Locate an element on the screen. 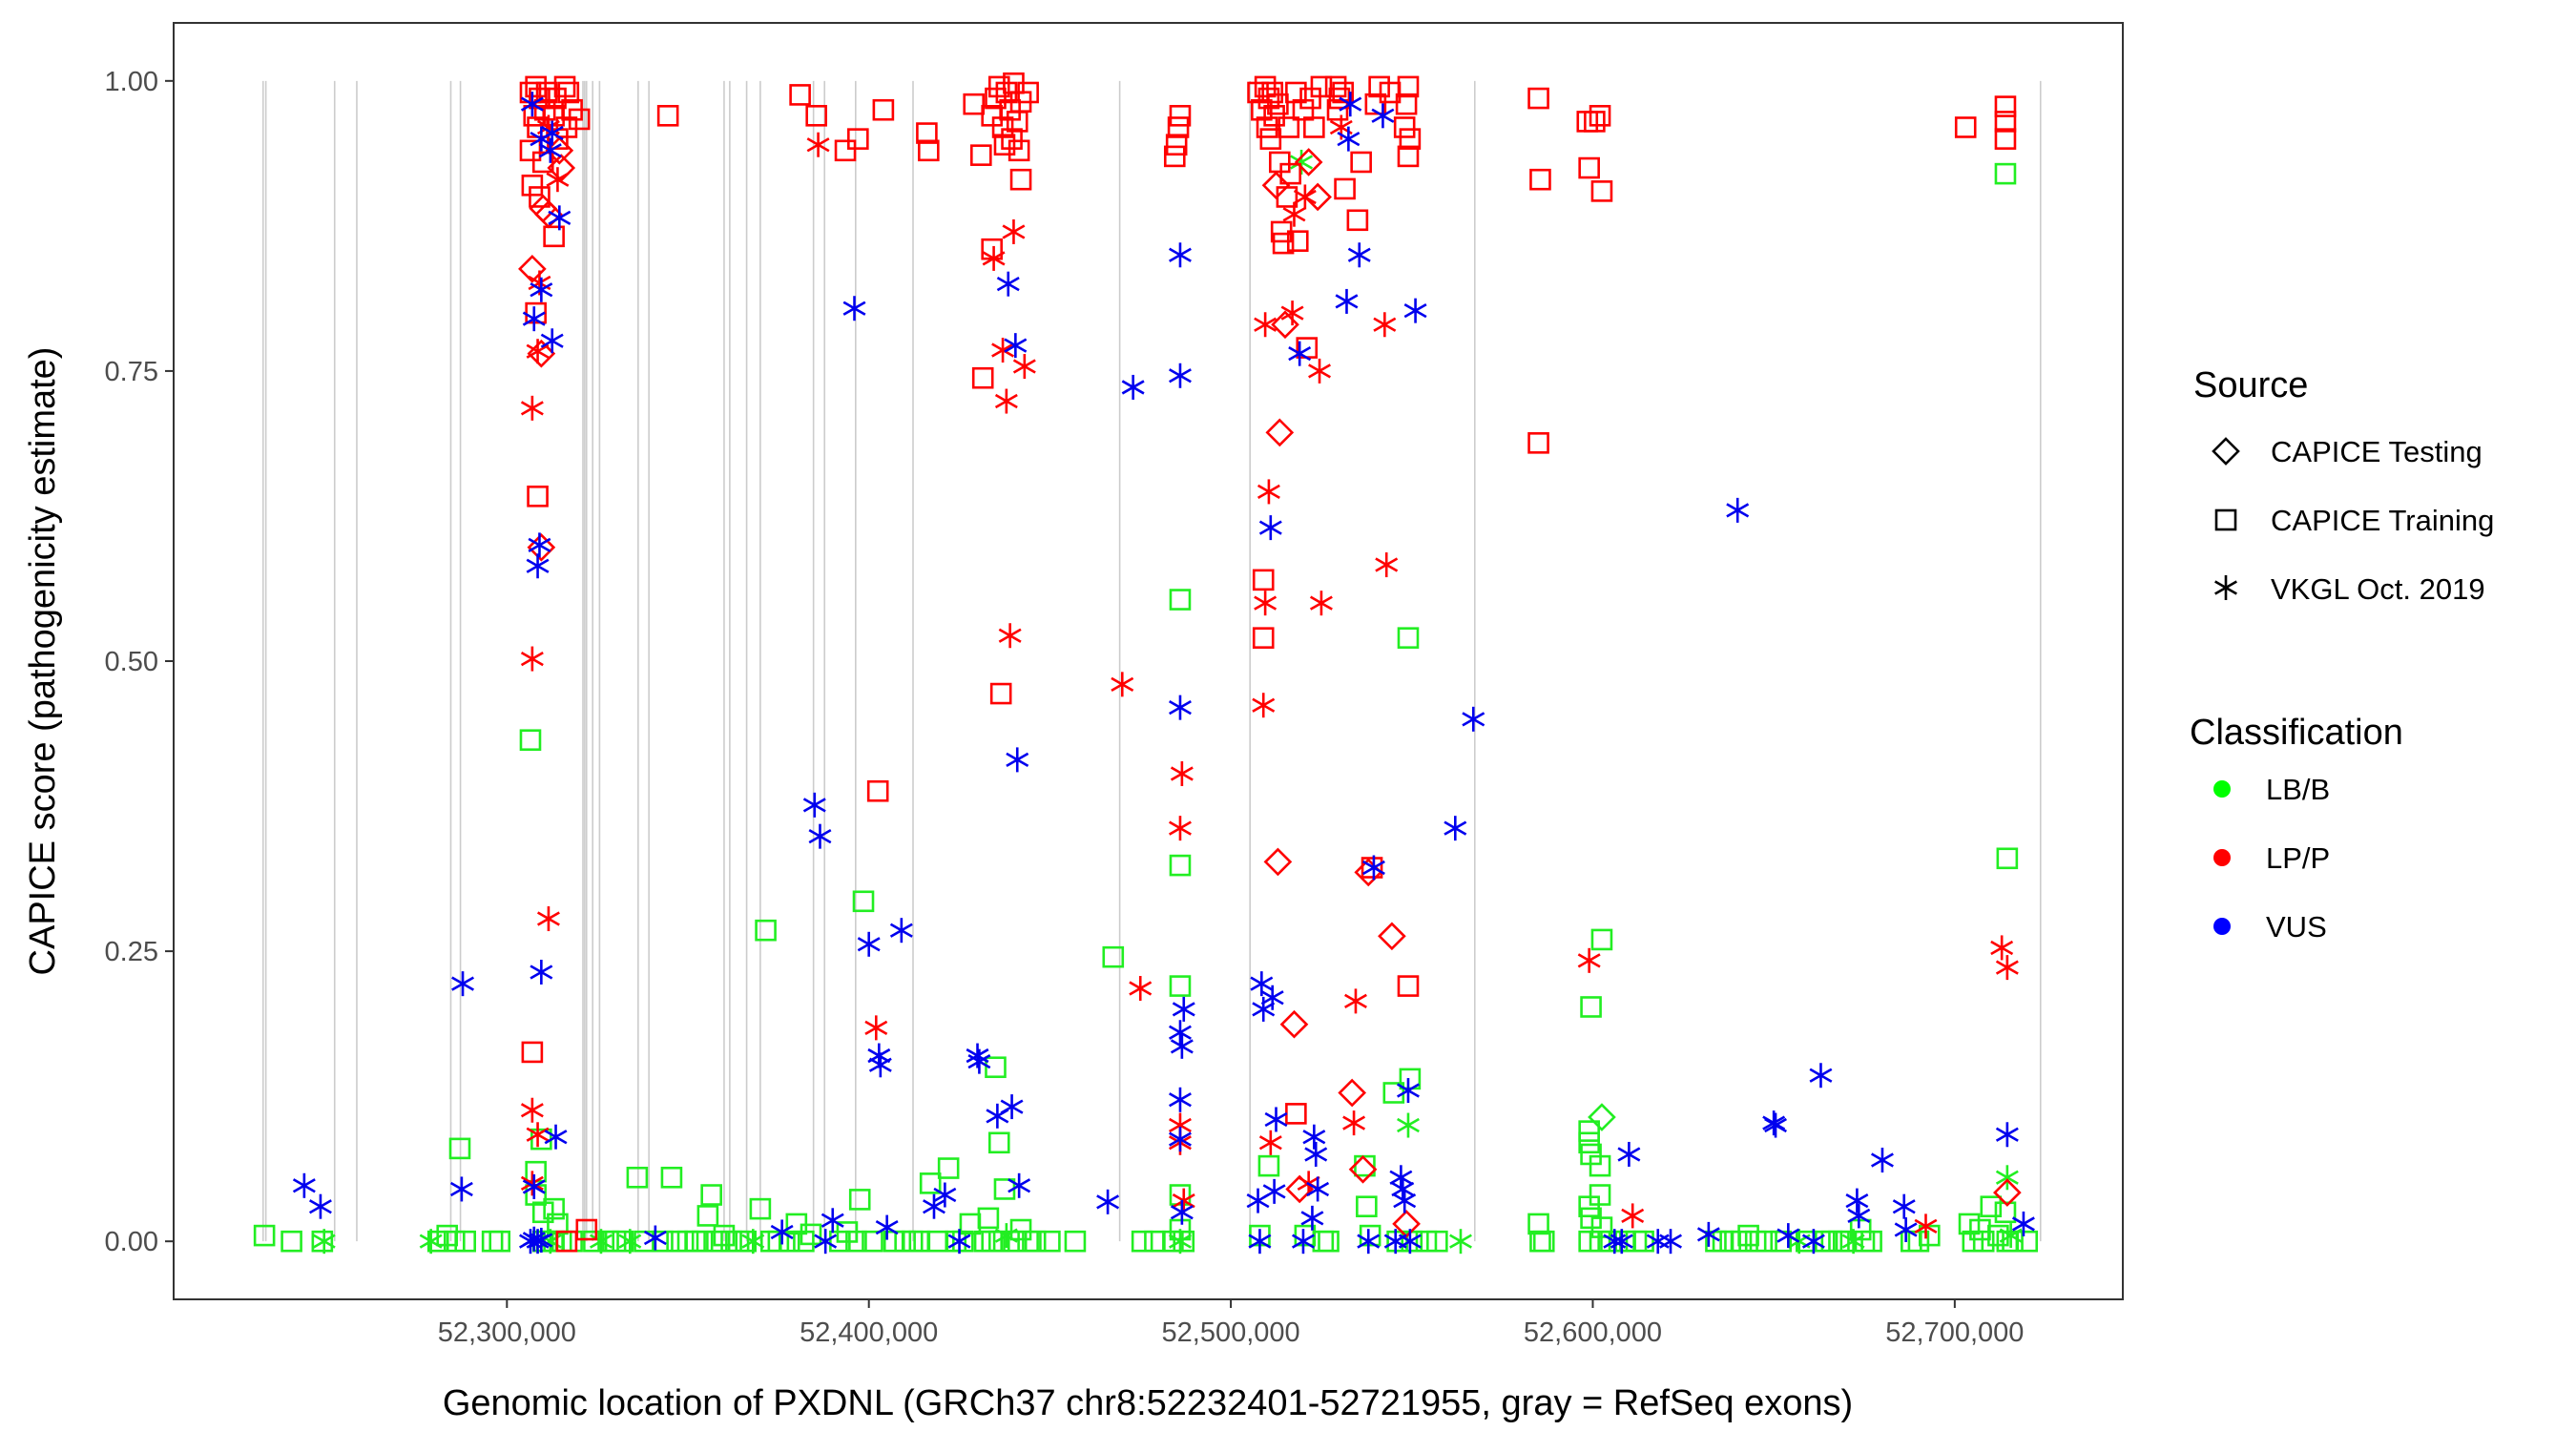 Image resolution: width=2576 pixels, height=1431 pixels. legend-label-vkgl: VKGL Oct. 2019 is located at coordinates (2378, 589).